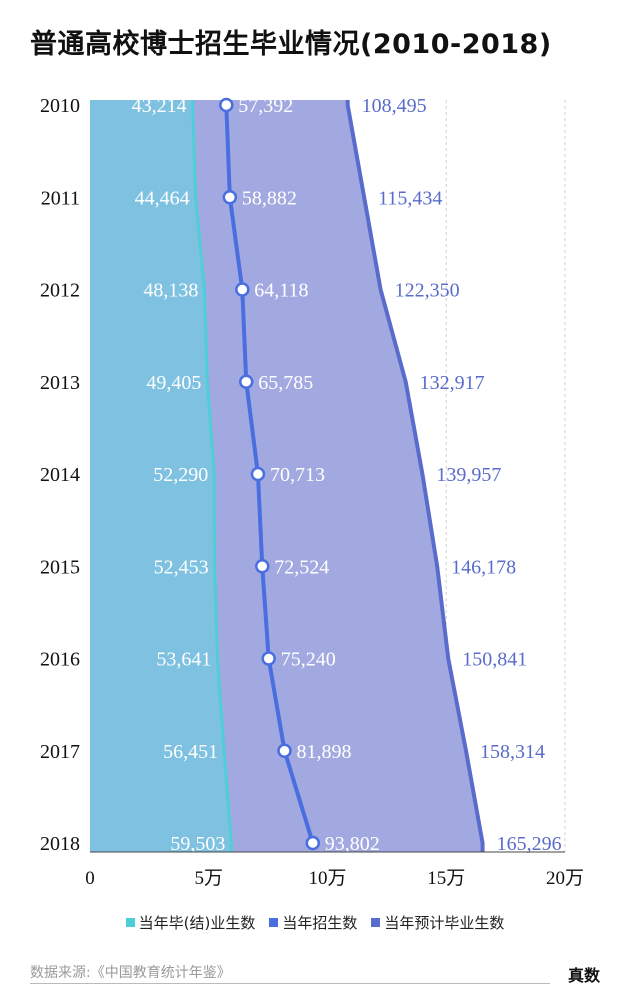 Image resolution: width=630 pixels, height=1000 pixels. Describe the element at coordinates (242, 289) in the screenshot. I see `point-enrollment-2012` at that location.